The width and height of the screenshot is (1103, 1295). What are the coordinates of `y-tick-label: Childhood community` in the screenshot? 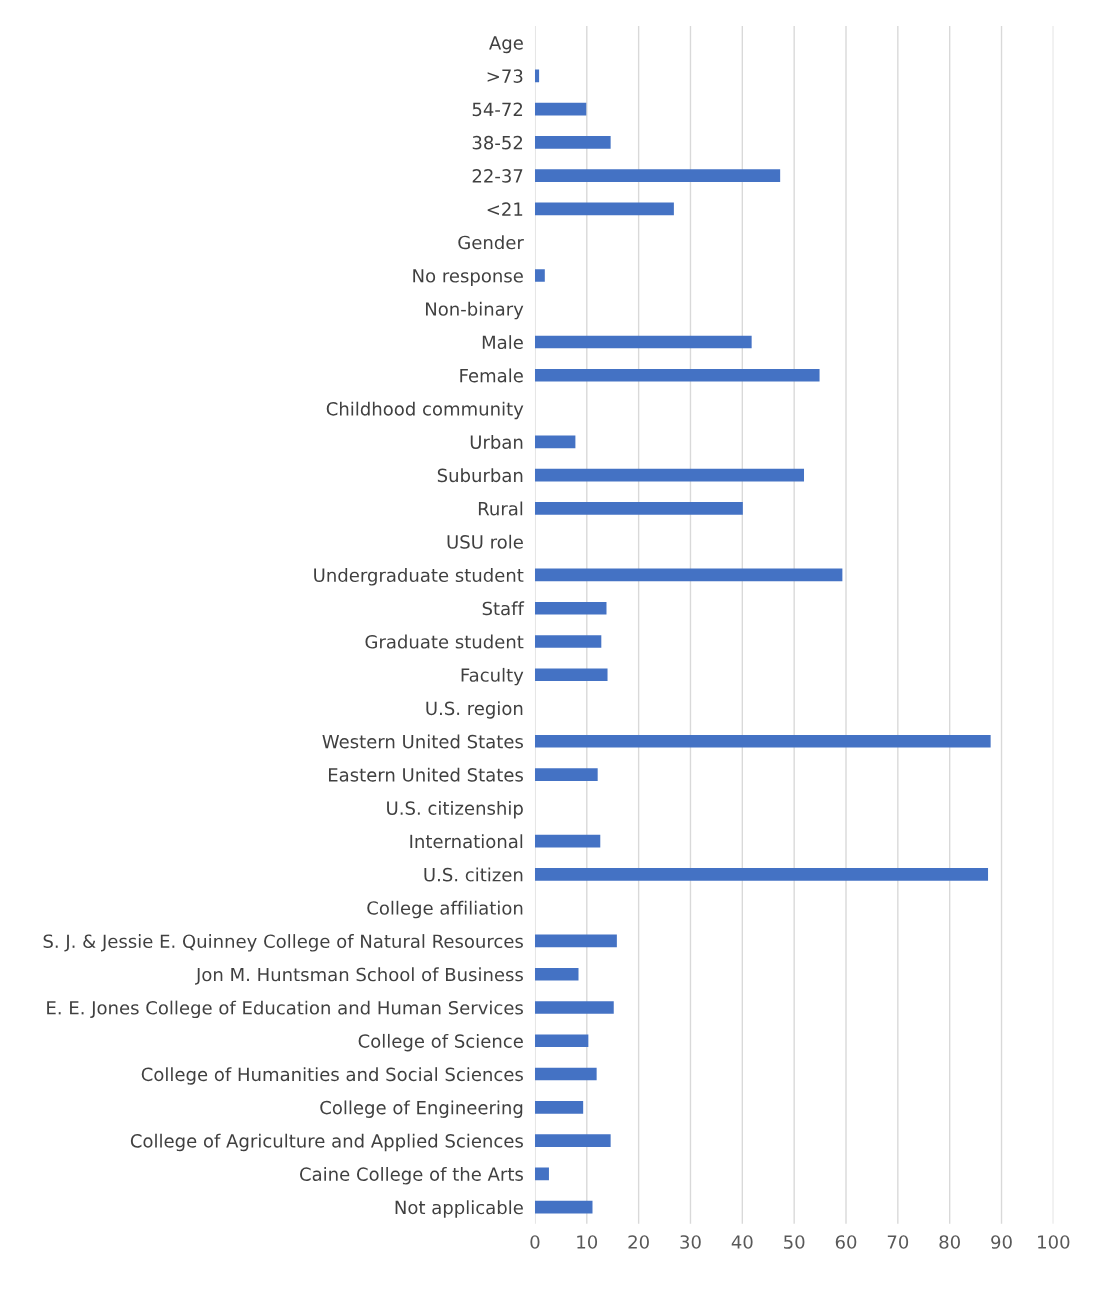 It's located at (425, 410).